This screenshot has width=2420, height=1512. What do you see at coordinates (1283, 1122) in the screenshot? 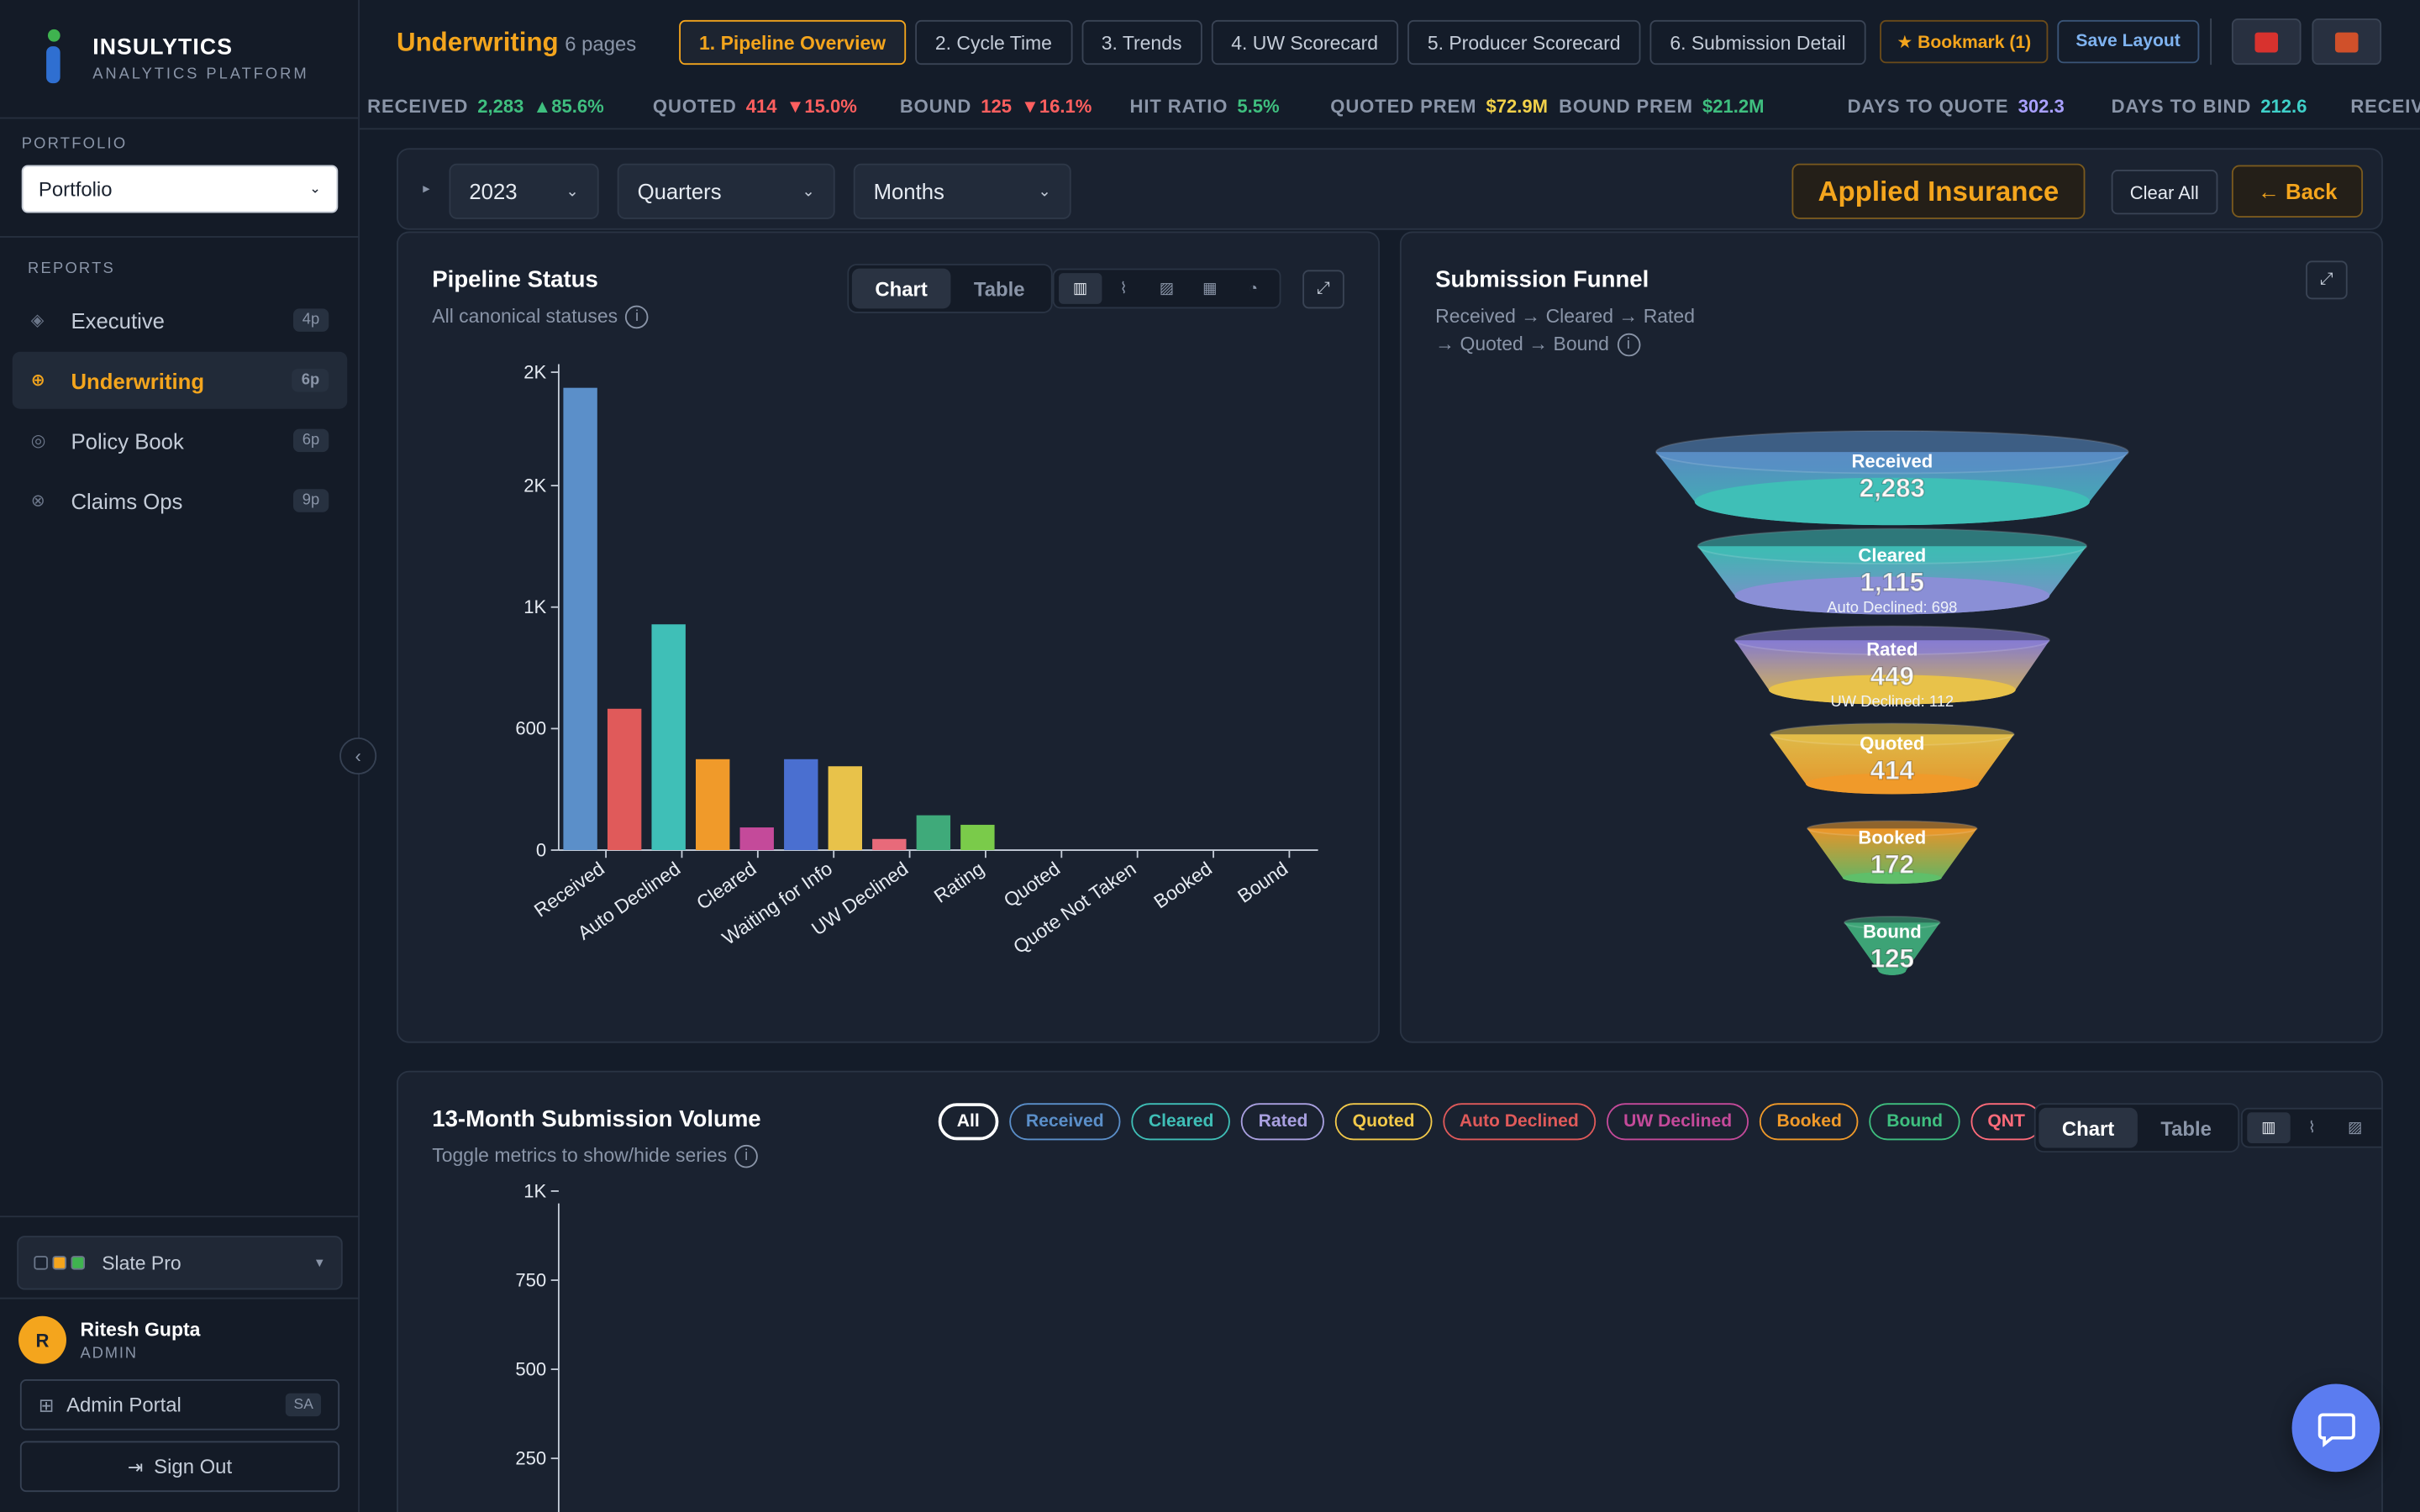
I see `pill-rated: Rated` at bounding box center [1283, 1122].